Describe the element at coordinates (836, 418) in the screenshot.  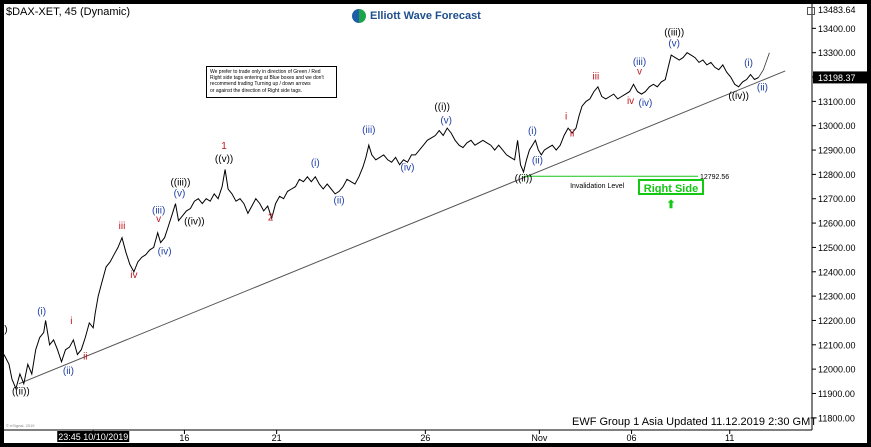
I see `y-tick-label: 11800.00` at that location.